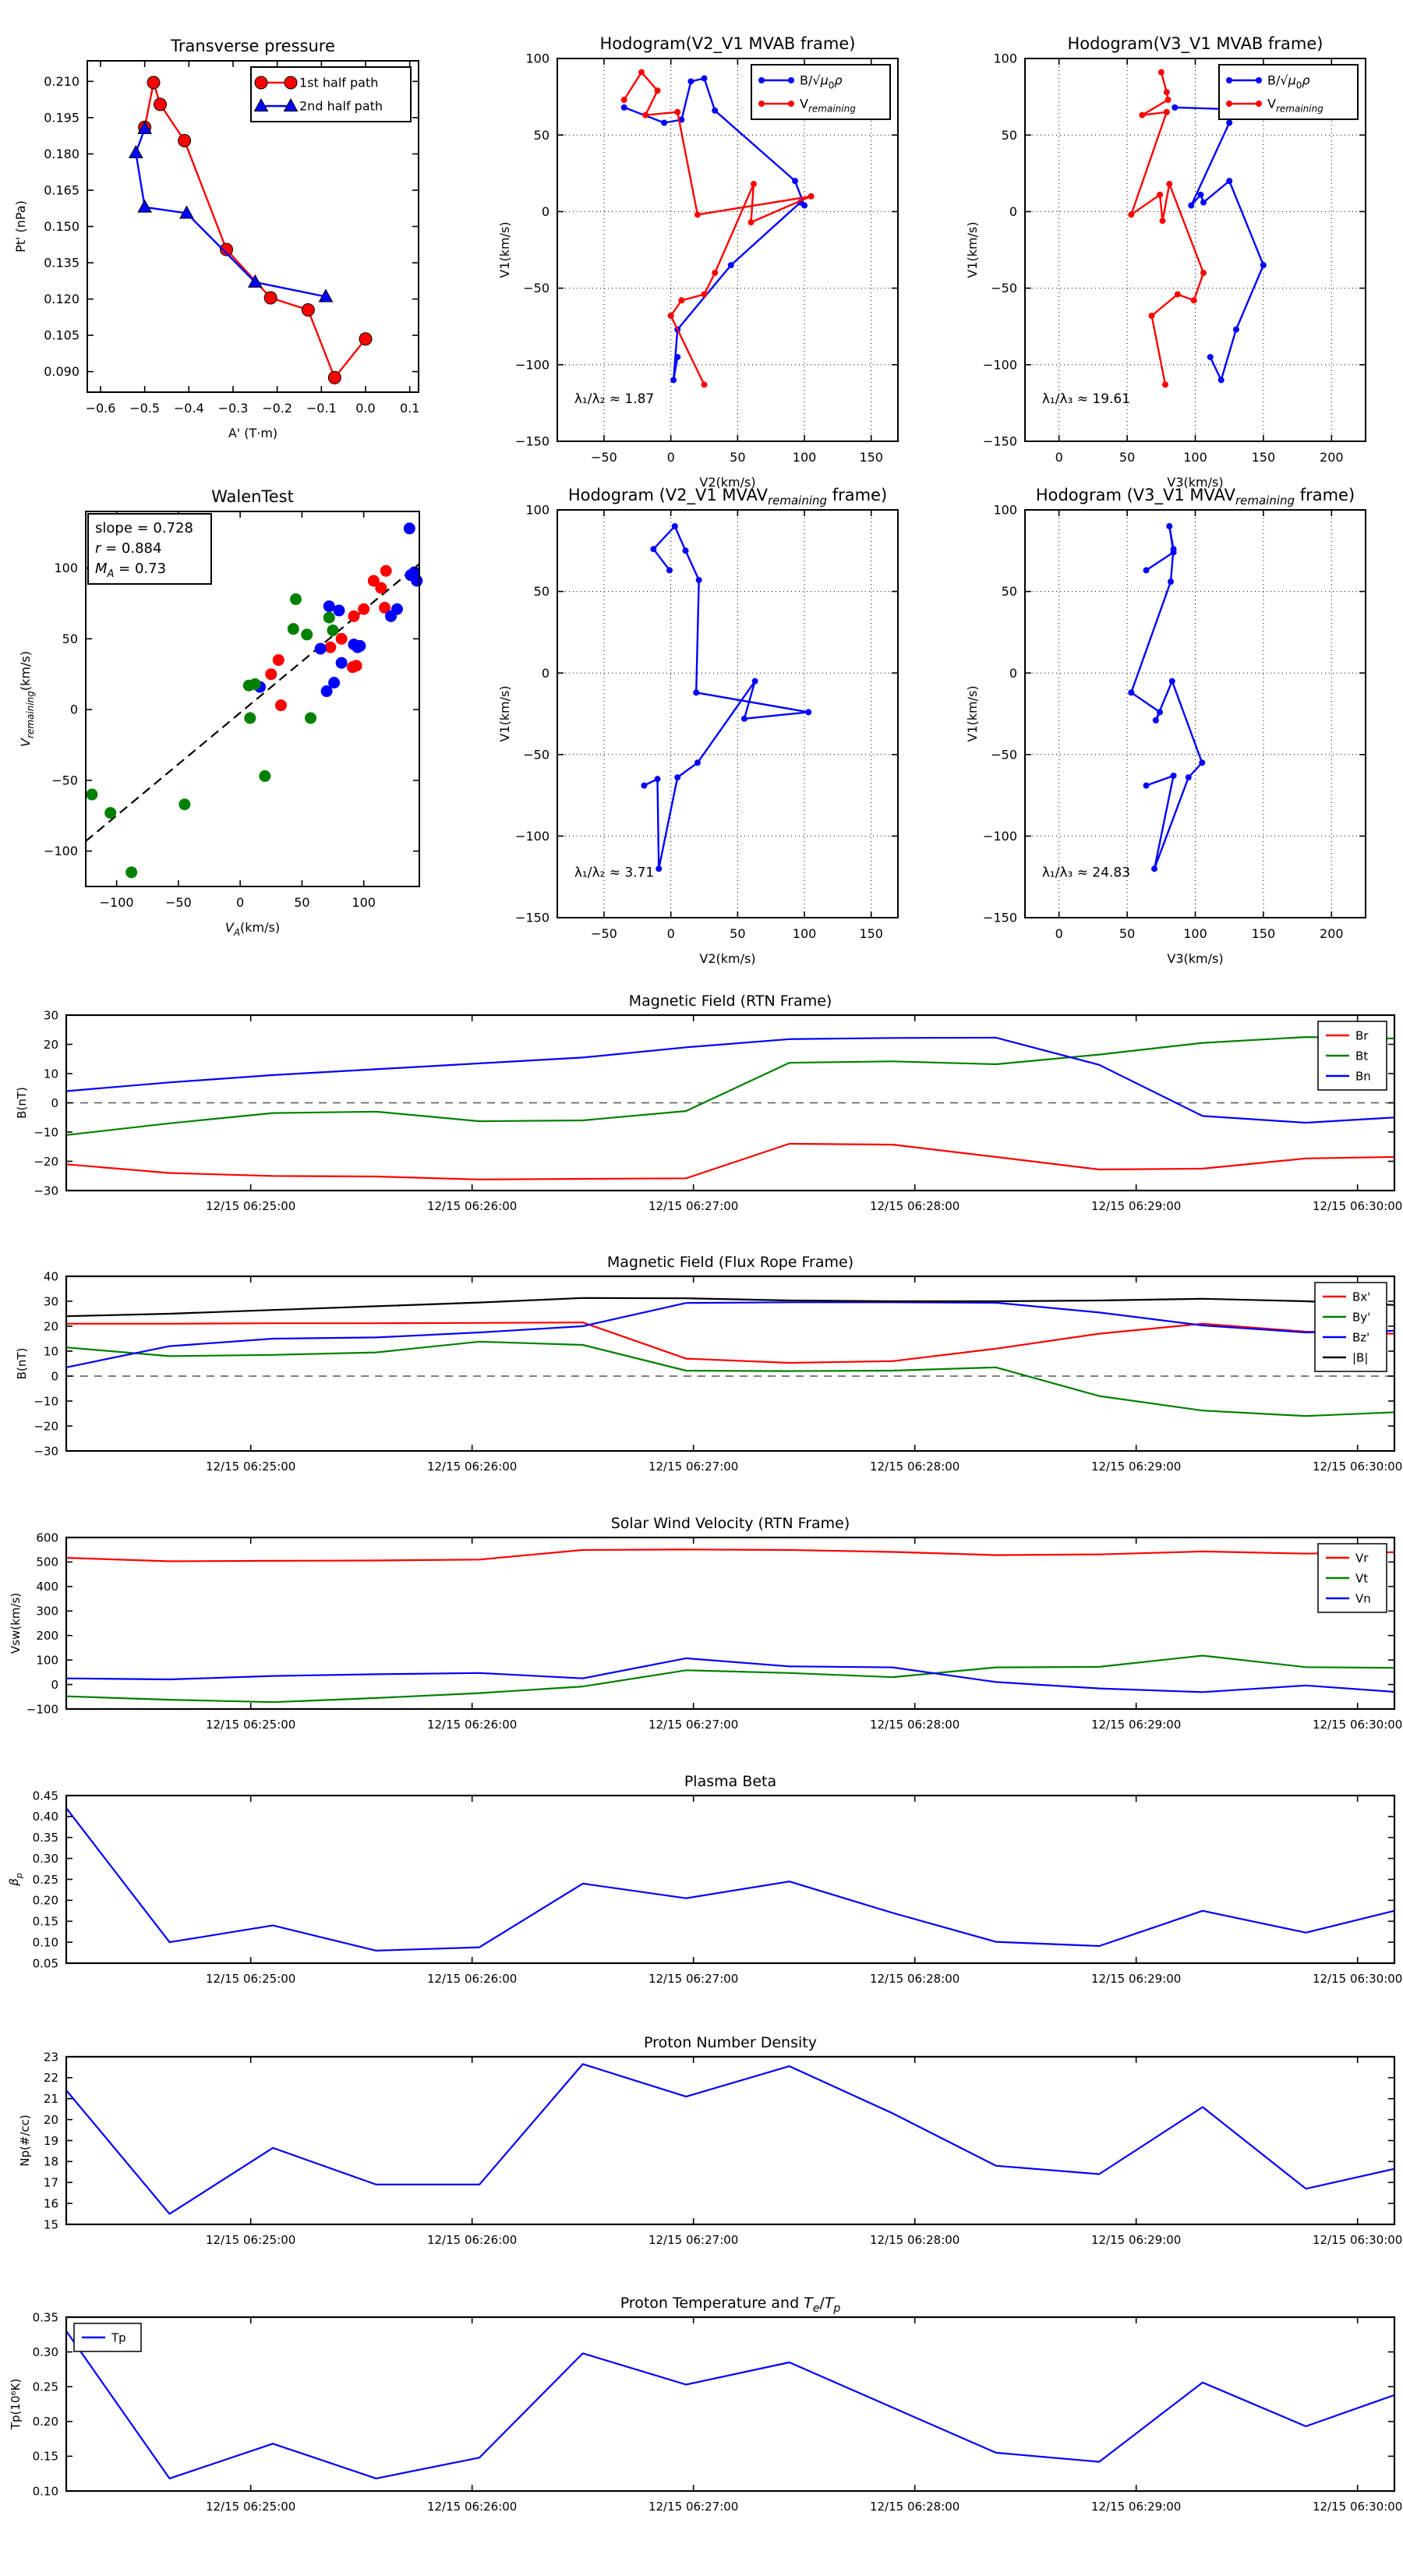 This screenshot has height=2576, width=1403. What do you see at coordinates (47, 1537) in the screenshot?
I see `y-tick-label: 600` at bounding box center [47, 1537].